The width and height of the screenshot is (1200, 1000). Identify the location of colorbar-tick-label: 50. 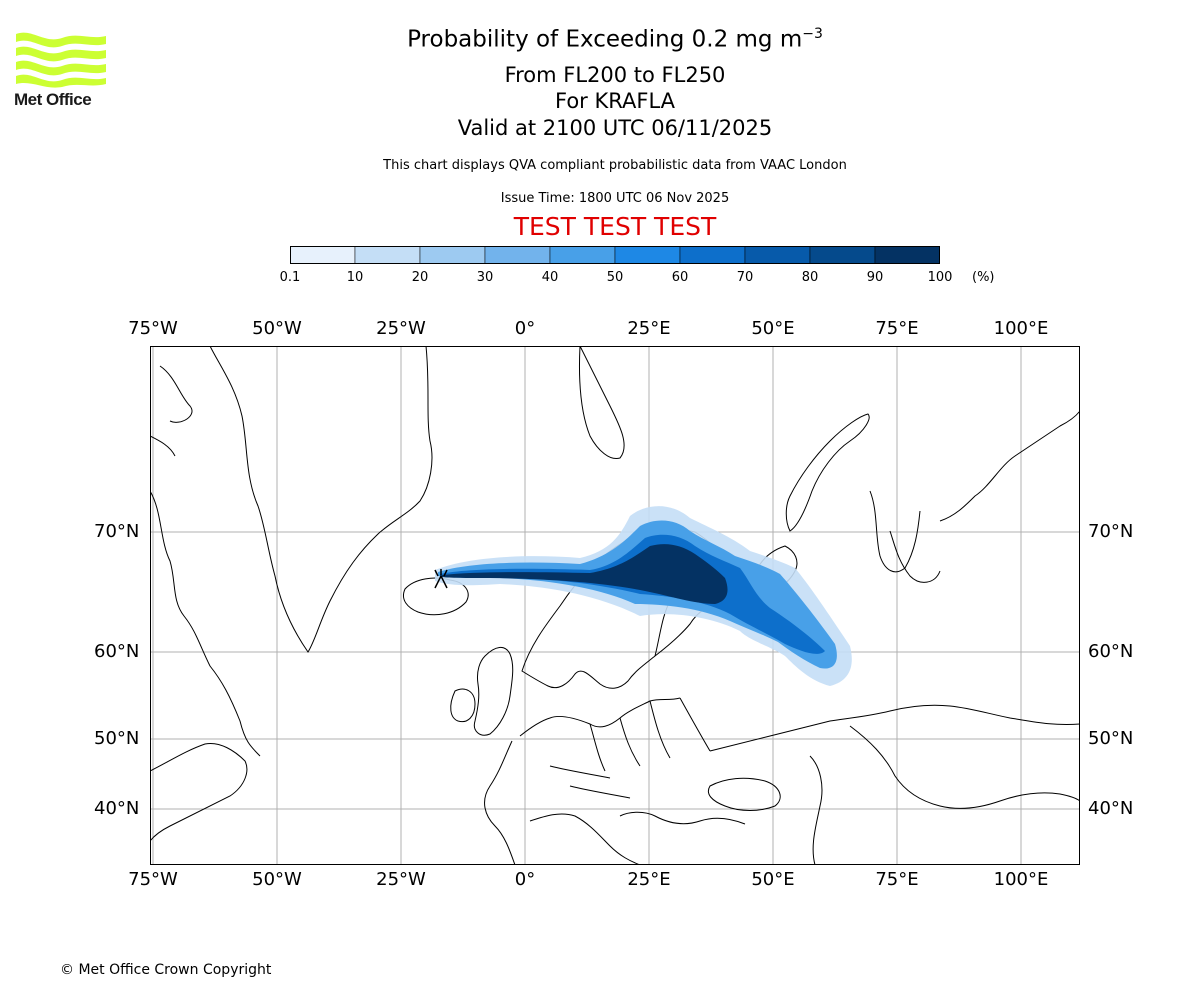
(615, 277).